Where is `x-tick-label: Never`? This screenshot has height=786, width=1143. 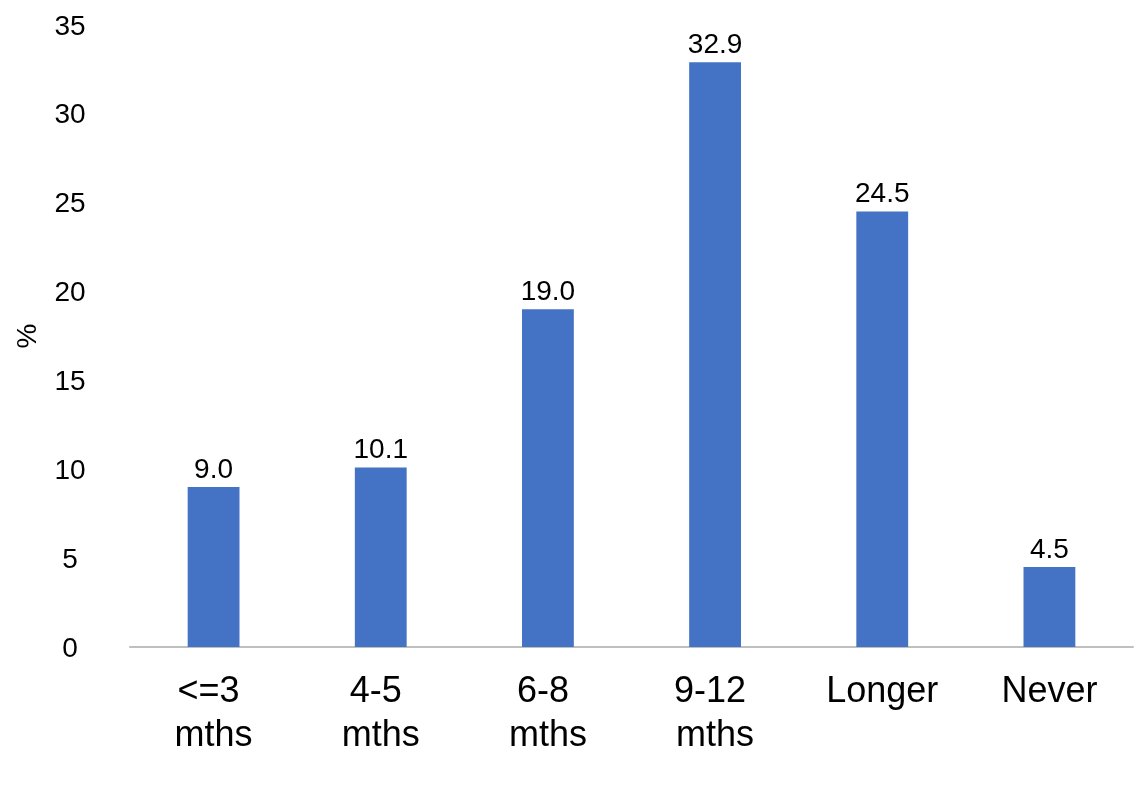 x-tick-label: Never is located at coordinates (1049, 689).